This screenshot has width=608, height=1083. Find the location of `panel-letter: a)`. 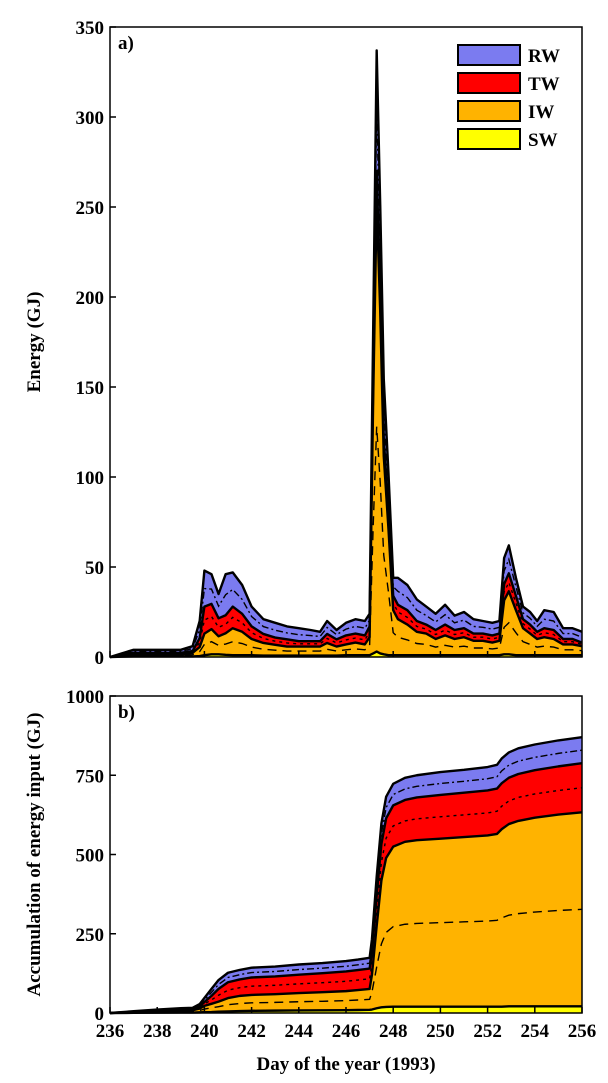

panel-letter: a) is located at coordinates (126, 43).